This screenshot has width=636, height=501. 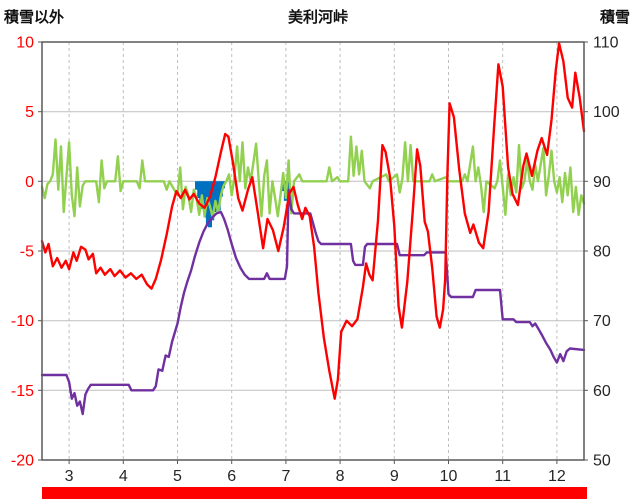 I want to click on left-axis-tick-label: -10, so click(x=22, y=321).